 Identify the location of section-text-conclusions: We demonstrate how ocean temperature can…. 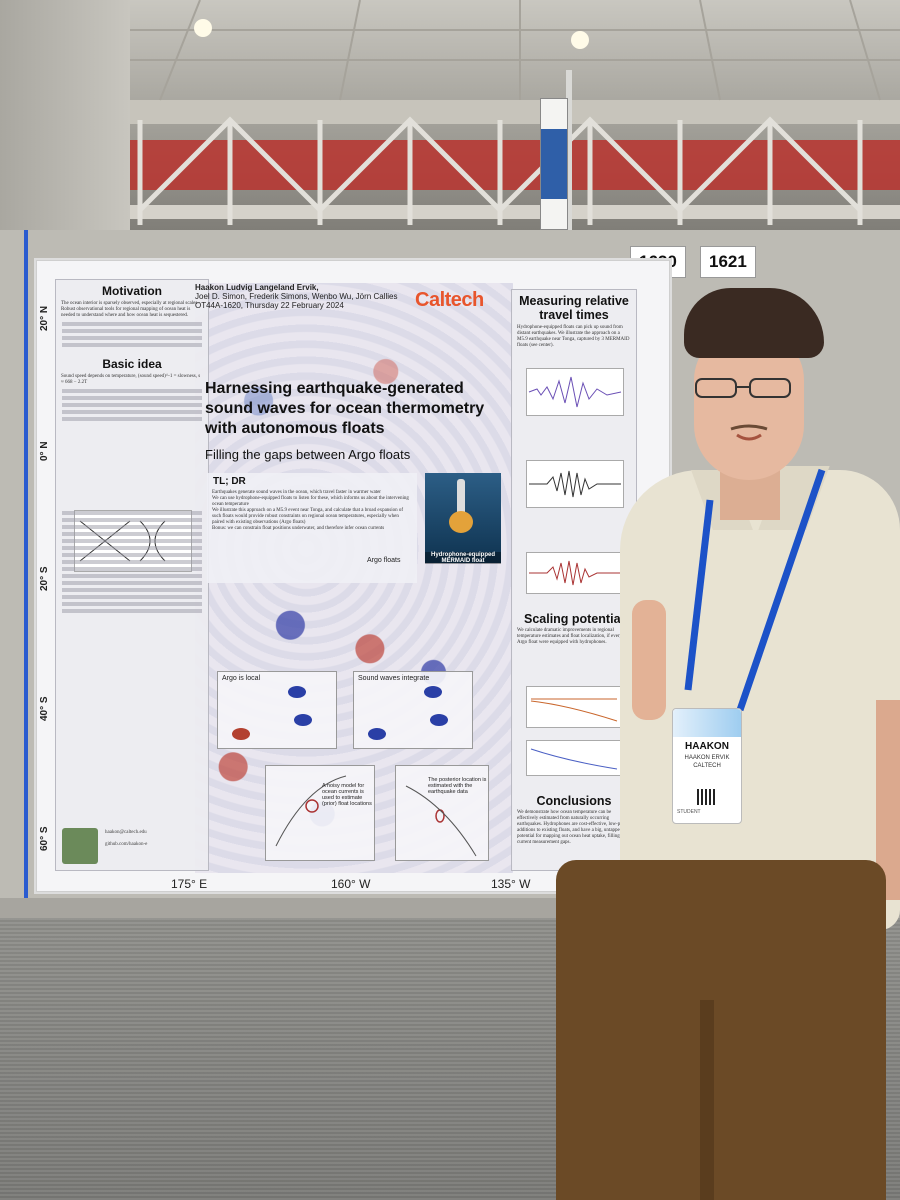
(574, 827).